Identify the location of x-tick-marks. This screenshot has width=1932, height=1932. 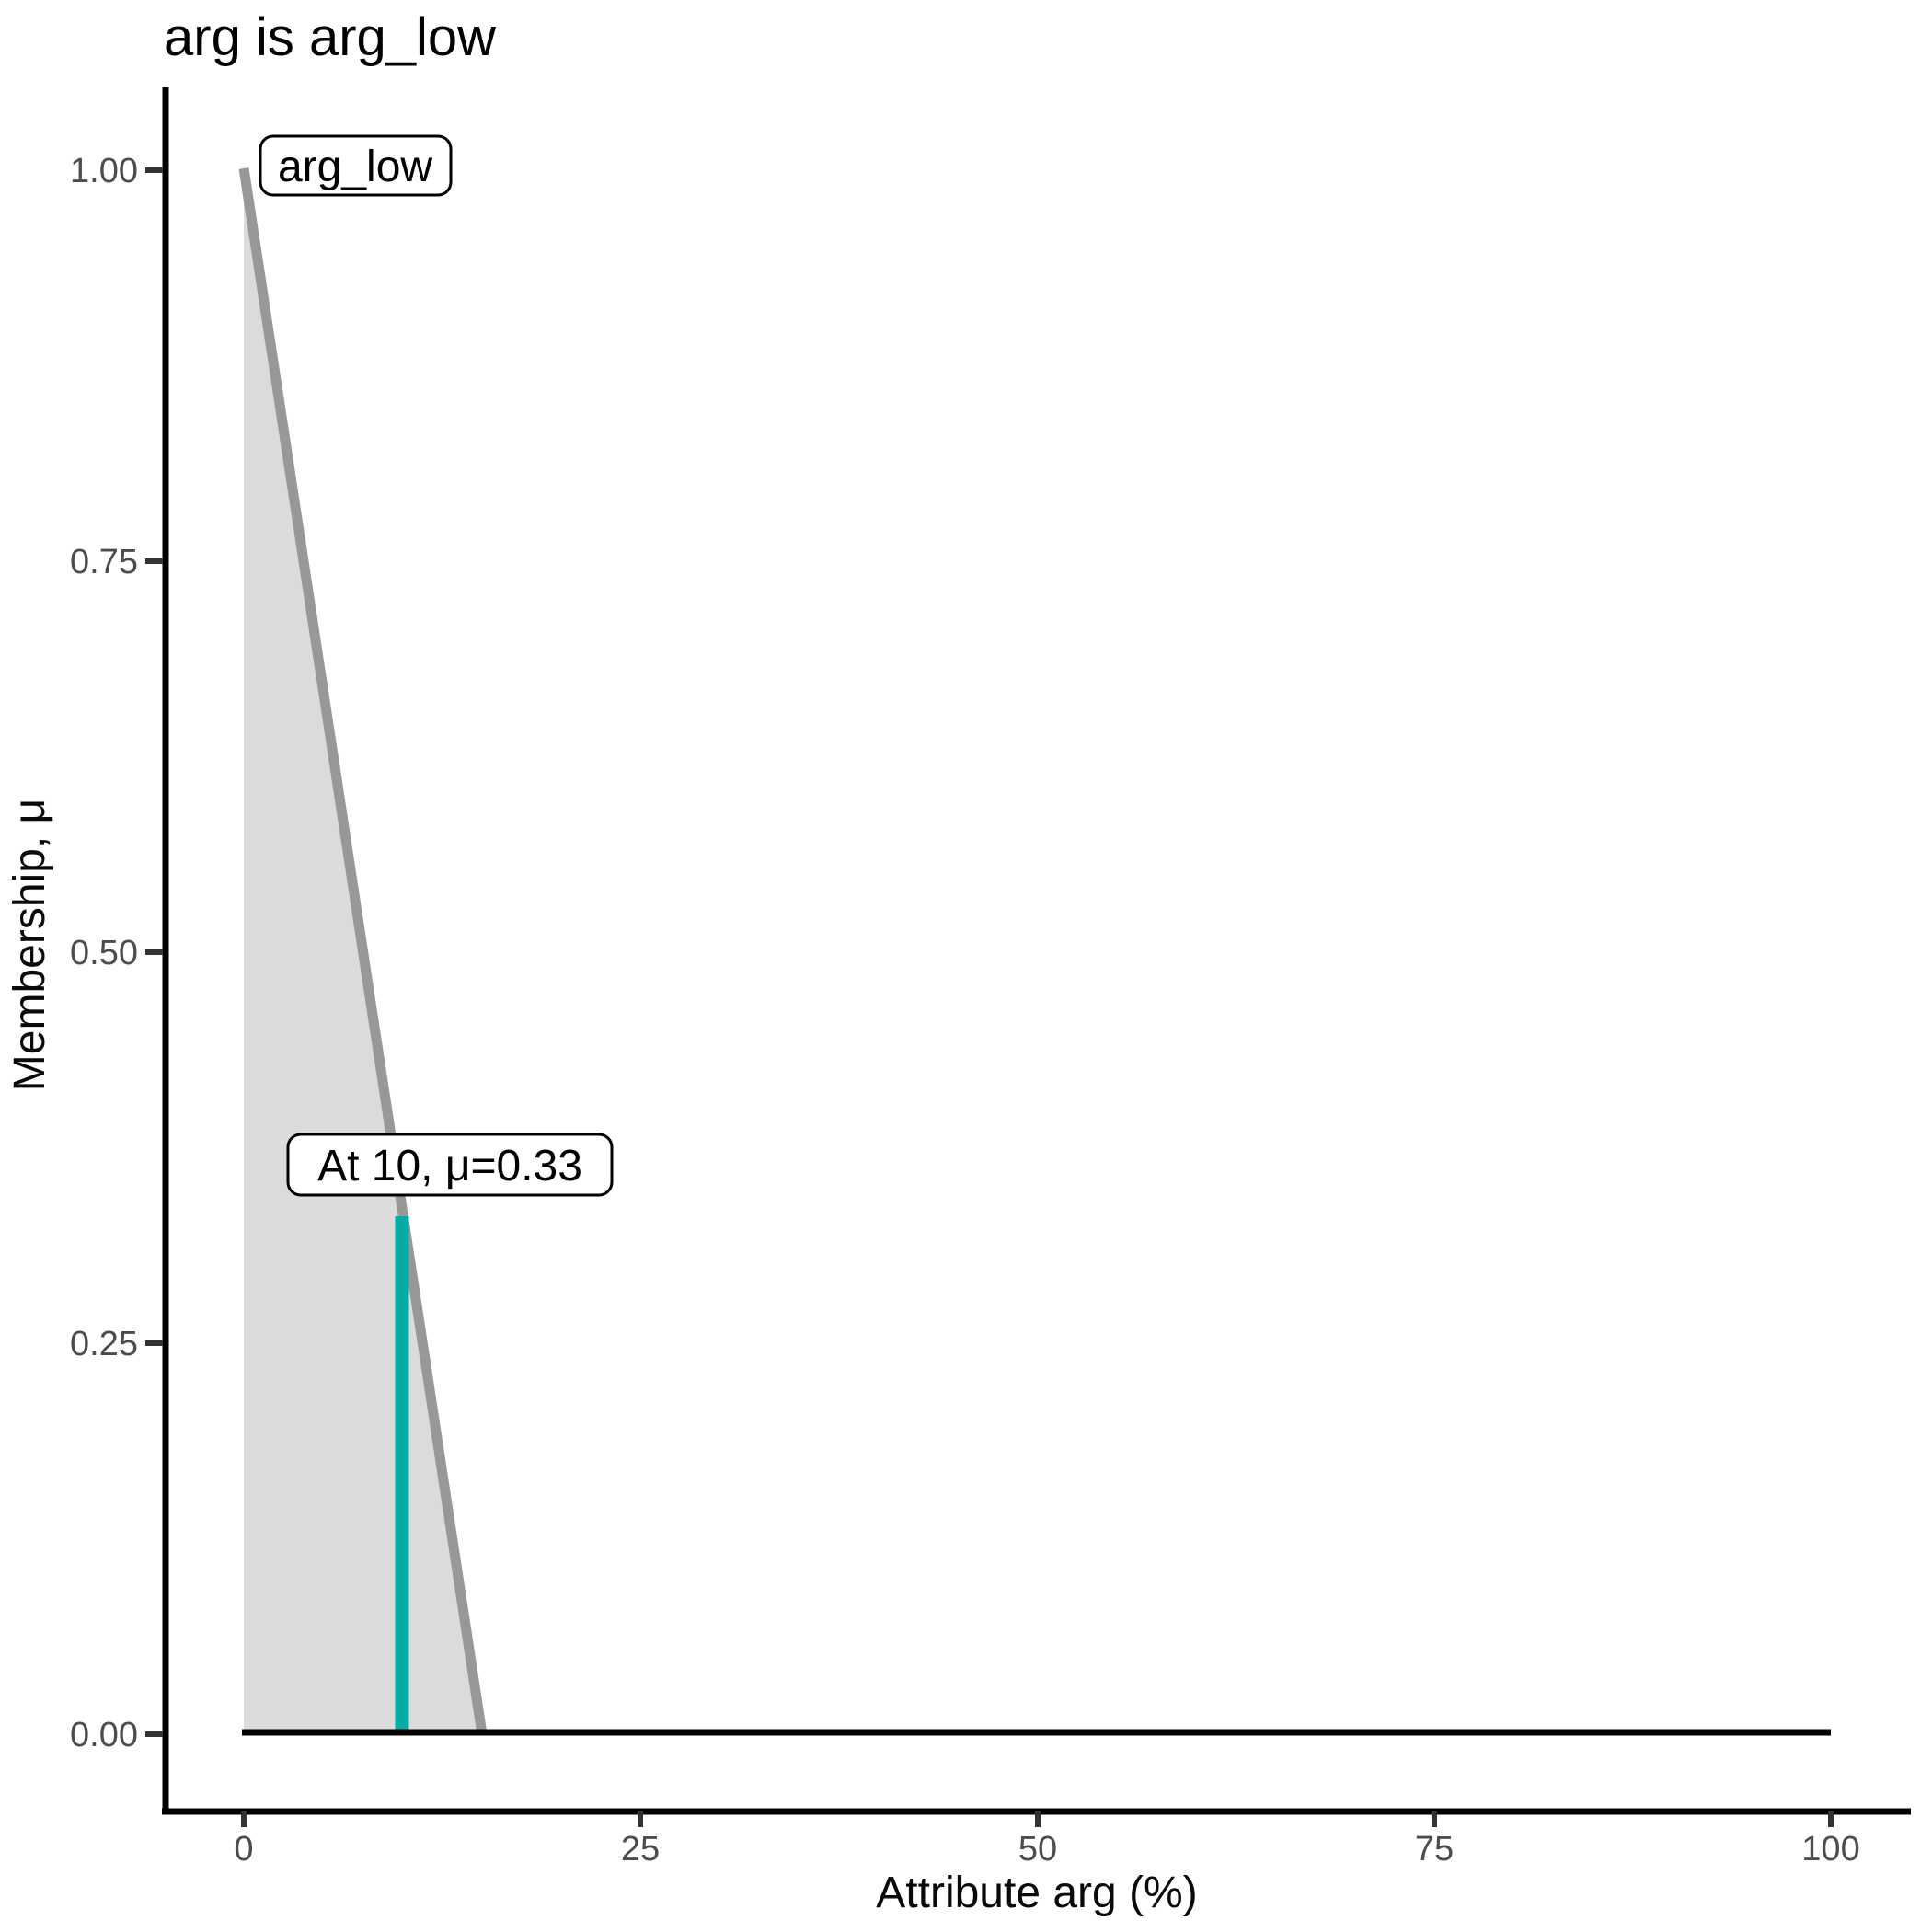
(1037, 1819).